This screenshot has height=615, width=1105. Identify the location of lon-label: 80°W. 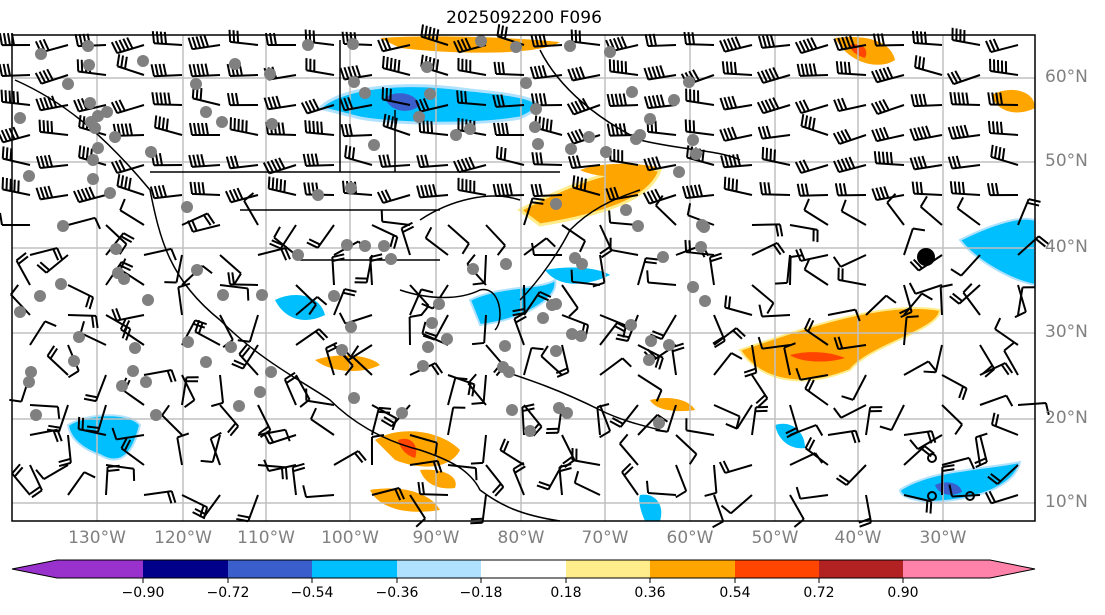
(521, 538).